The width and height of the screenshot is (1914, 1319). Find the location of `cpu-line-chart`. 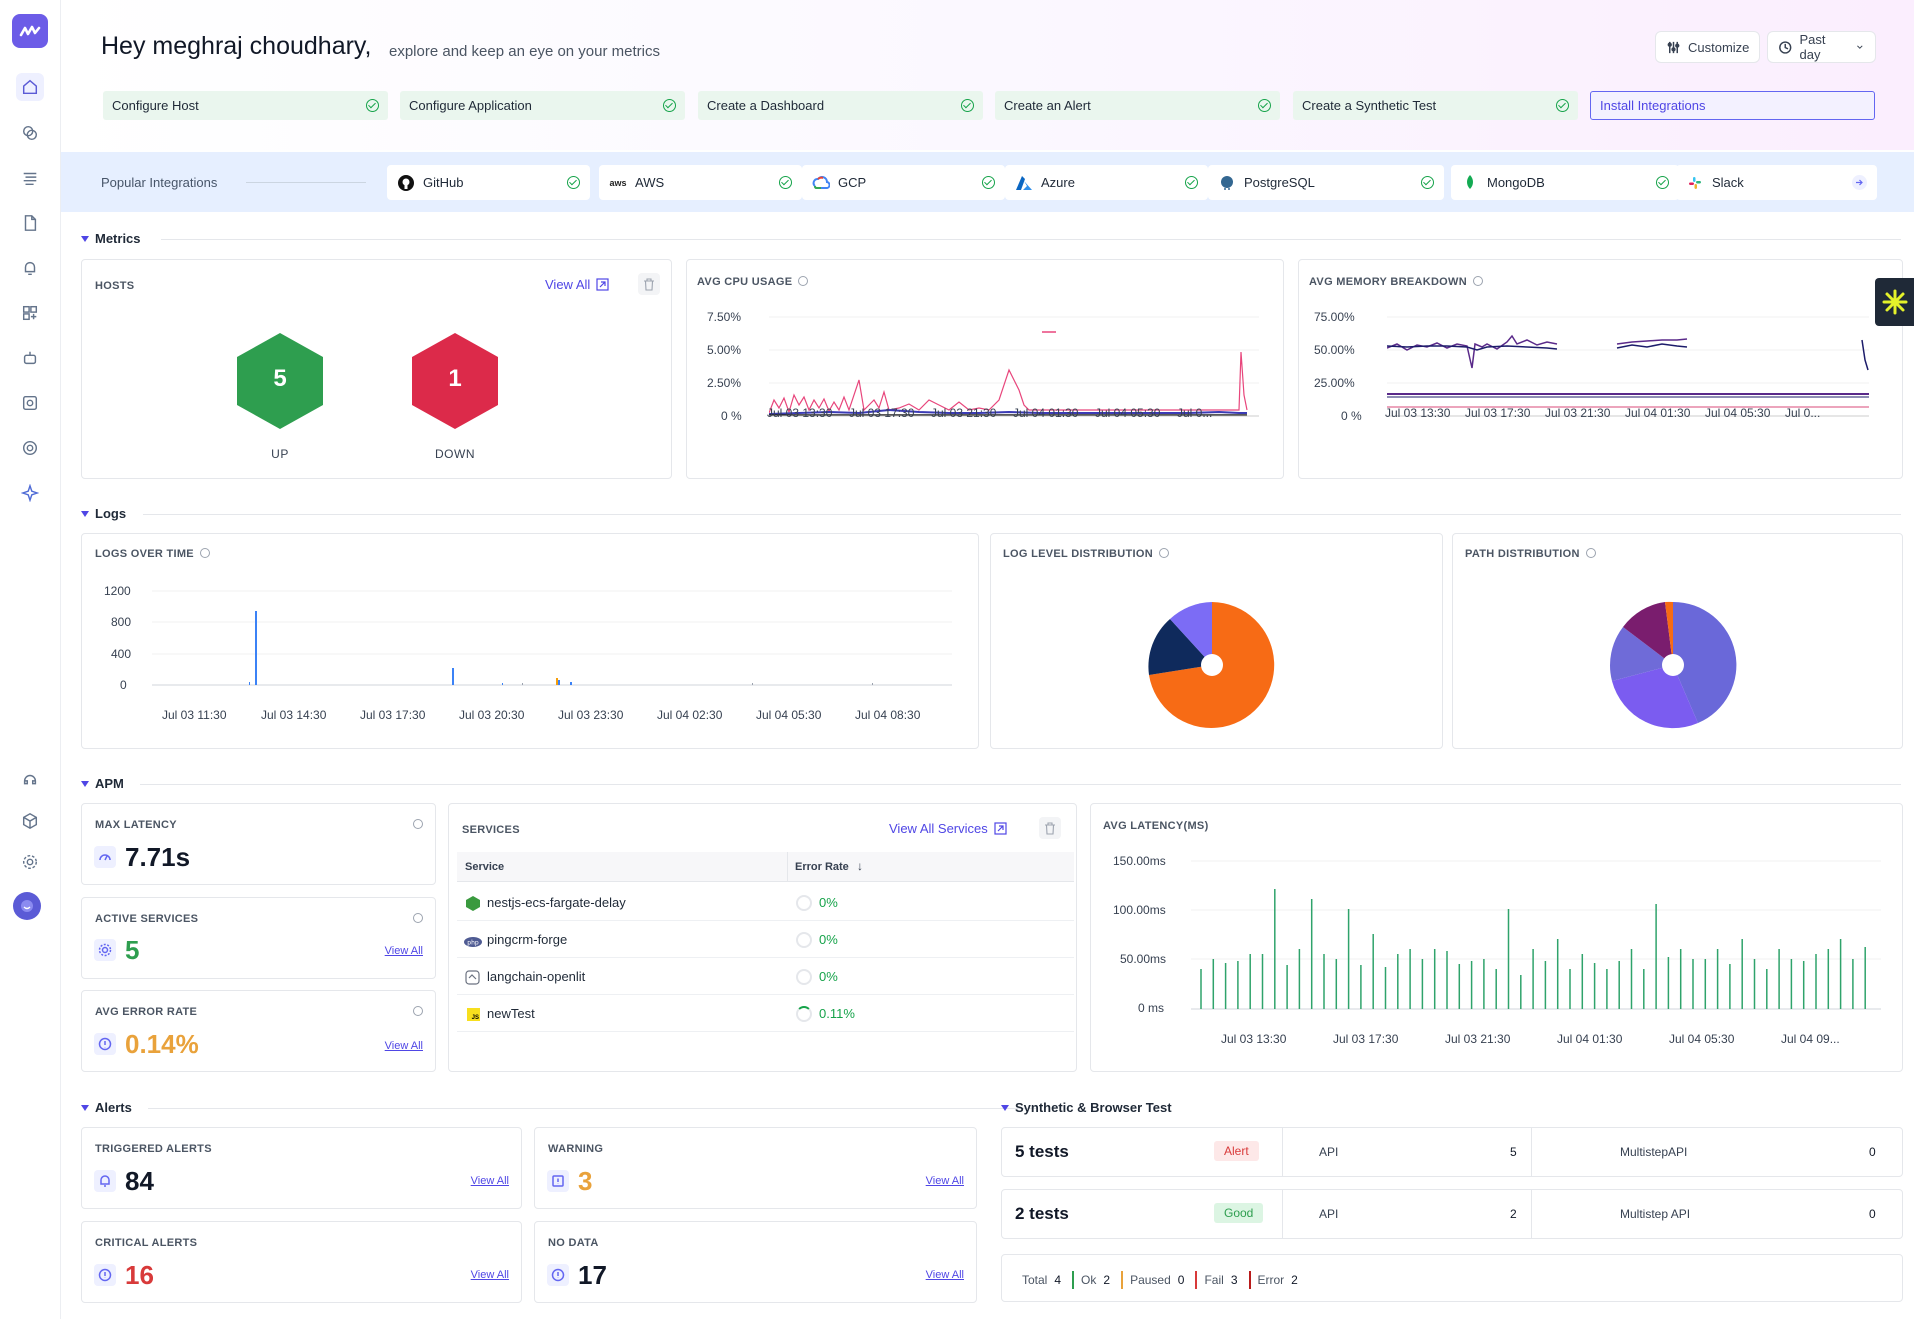

cpu-line-chart is located at coordinates (1019, 365).